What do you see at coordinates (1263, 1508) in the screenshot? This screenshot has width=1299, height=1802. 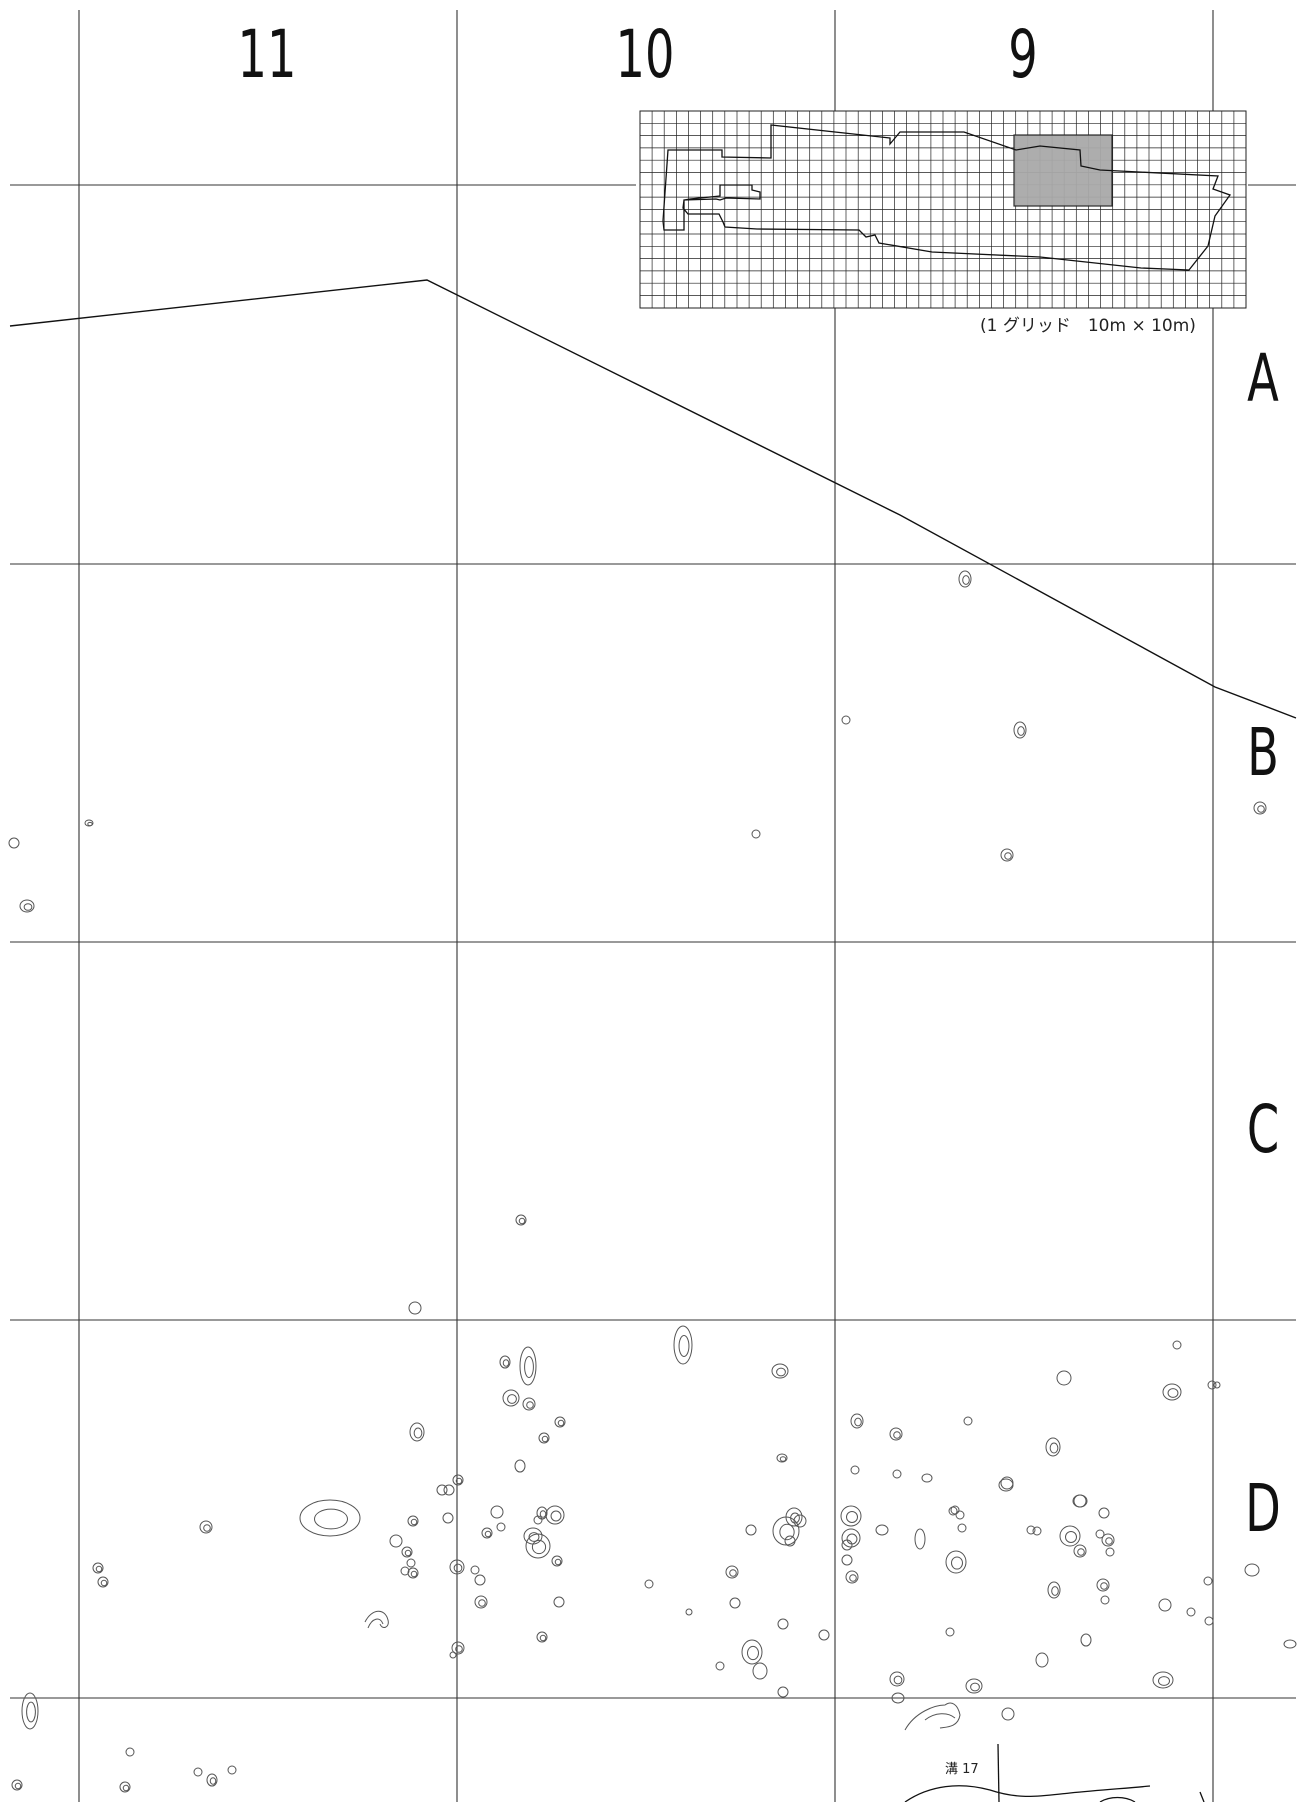 I see `row-label-d: D` at bounding box center [1263, 1508].